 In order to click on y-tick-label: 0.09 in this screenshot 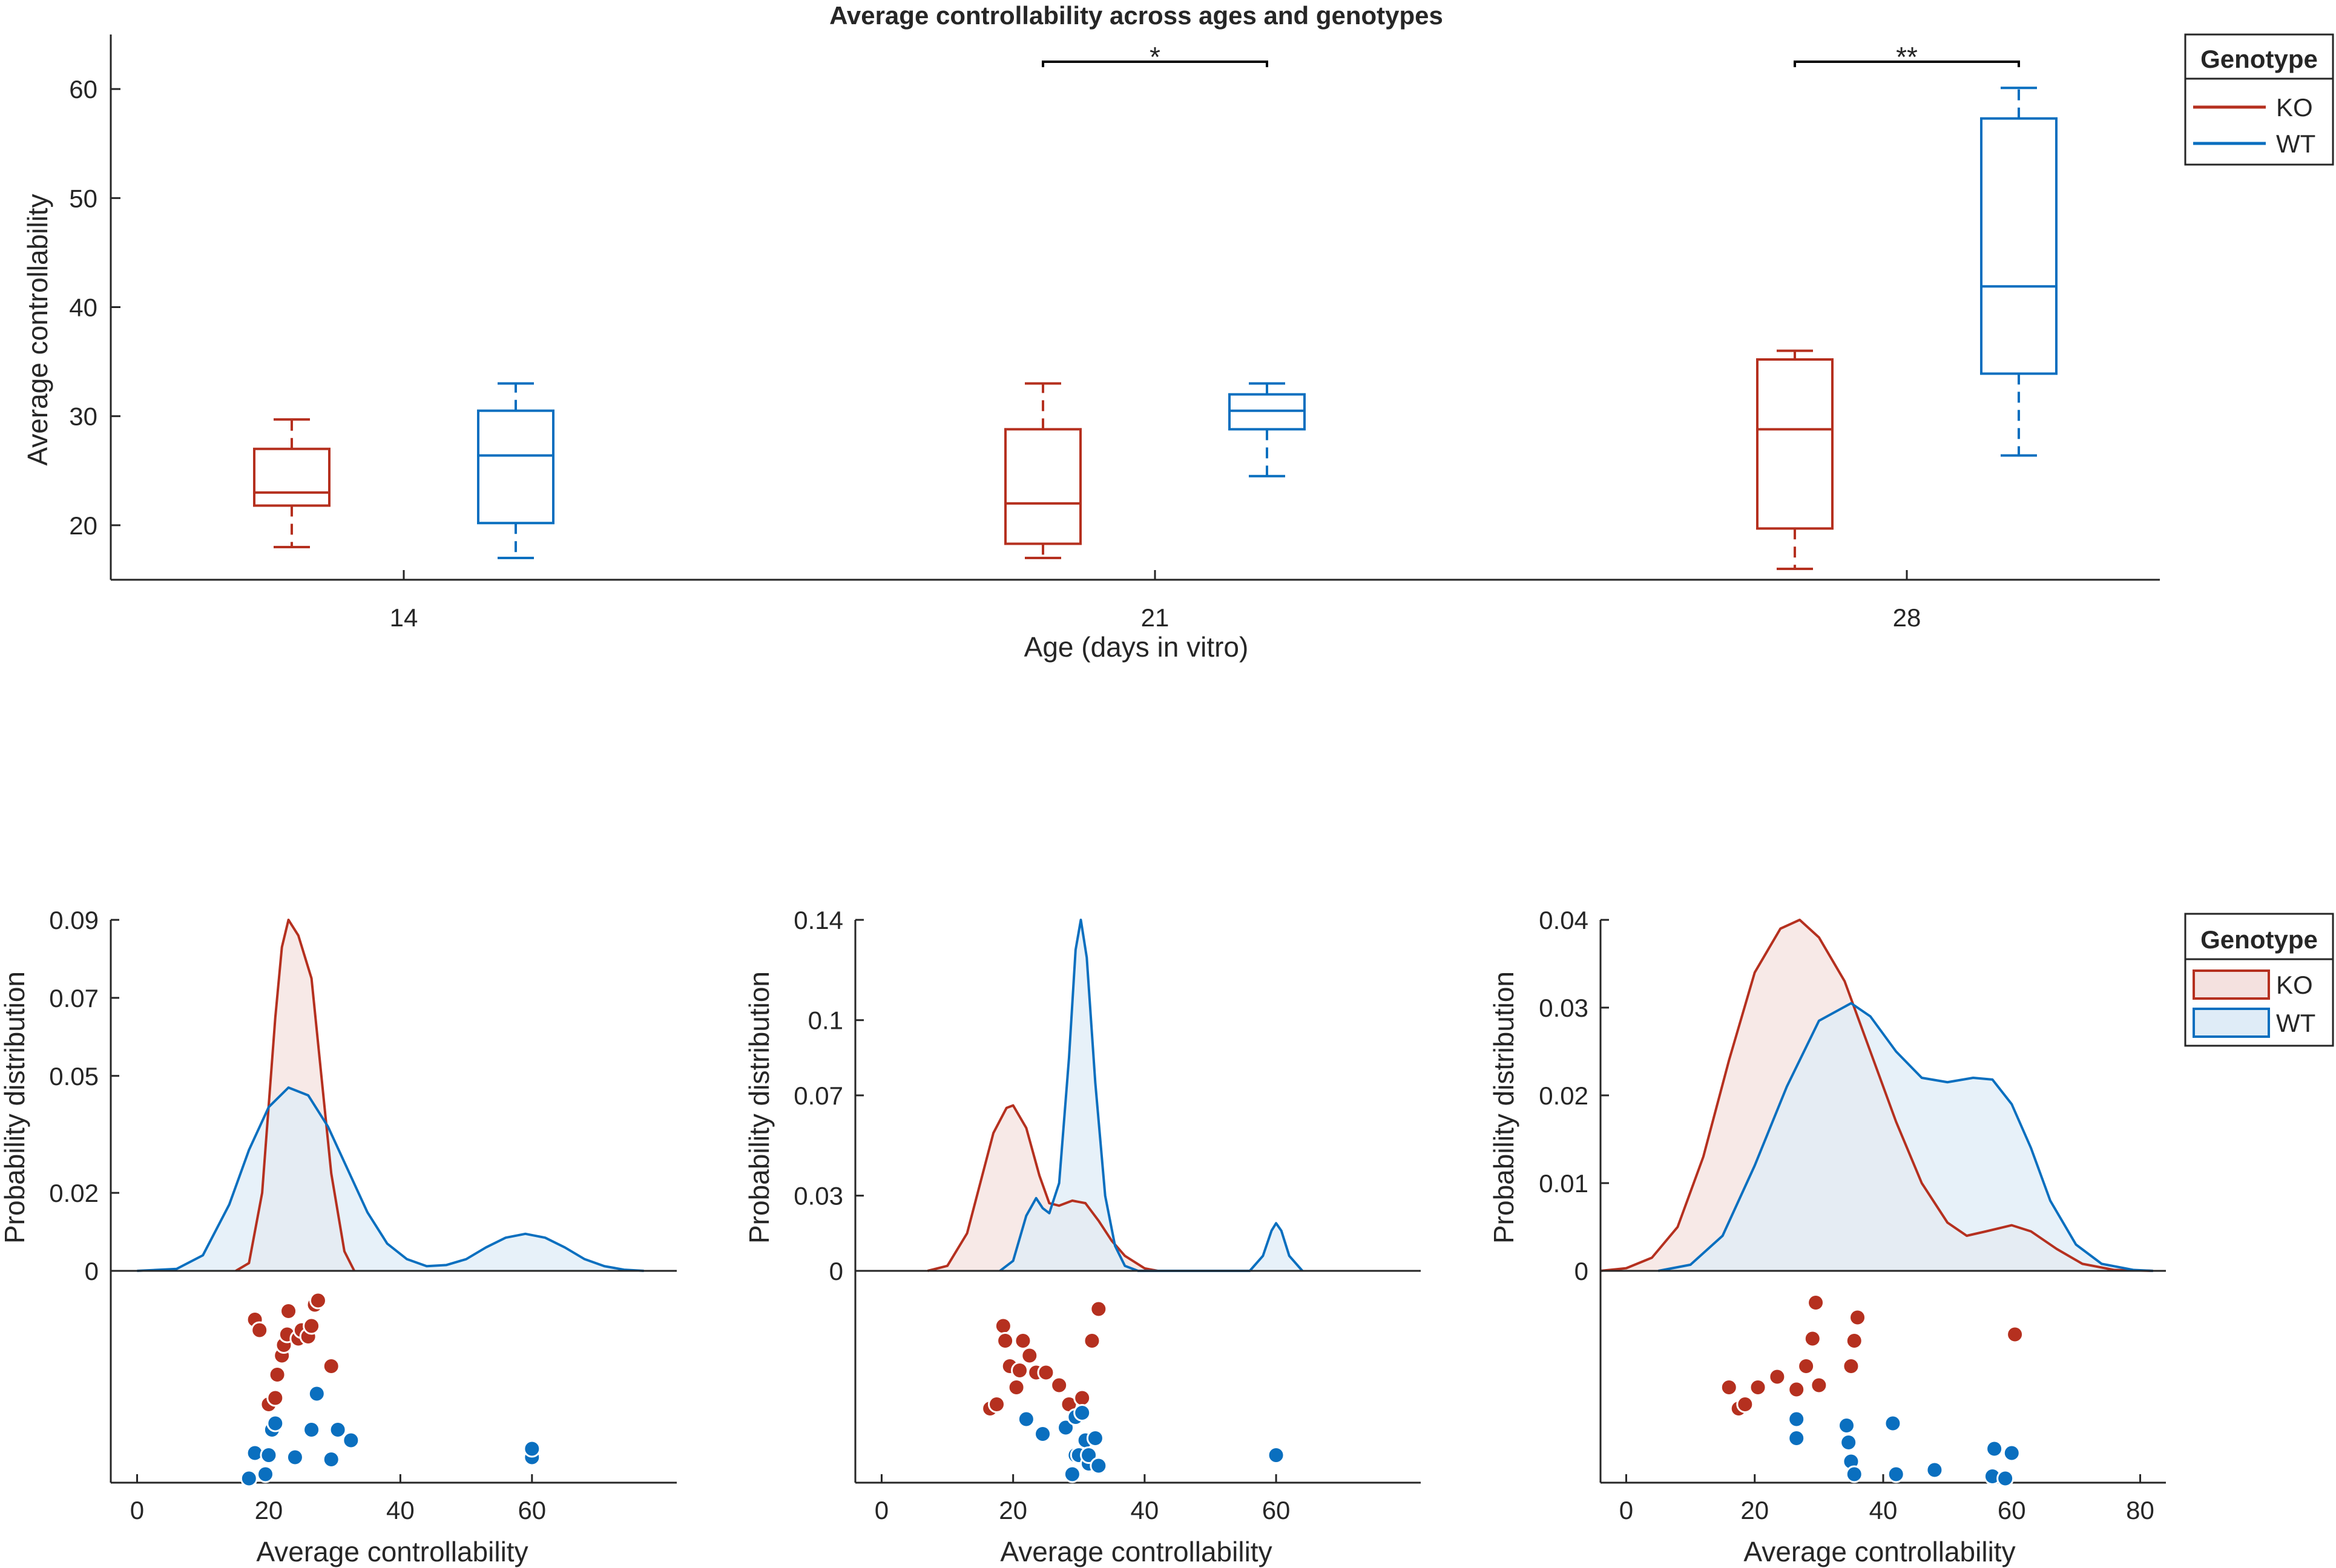, I will do `click(74, 920)`.